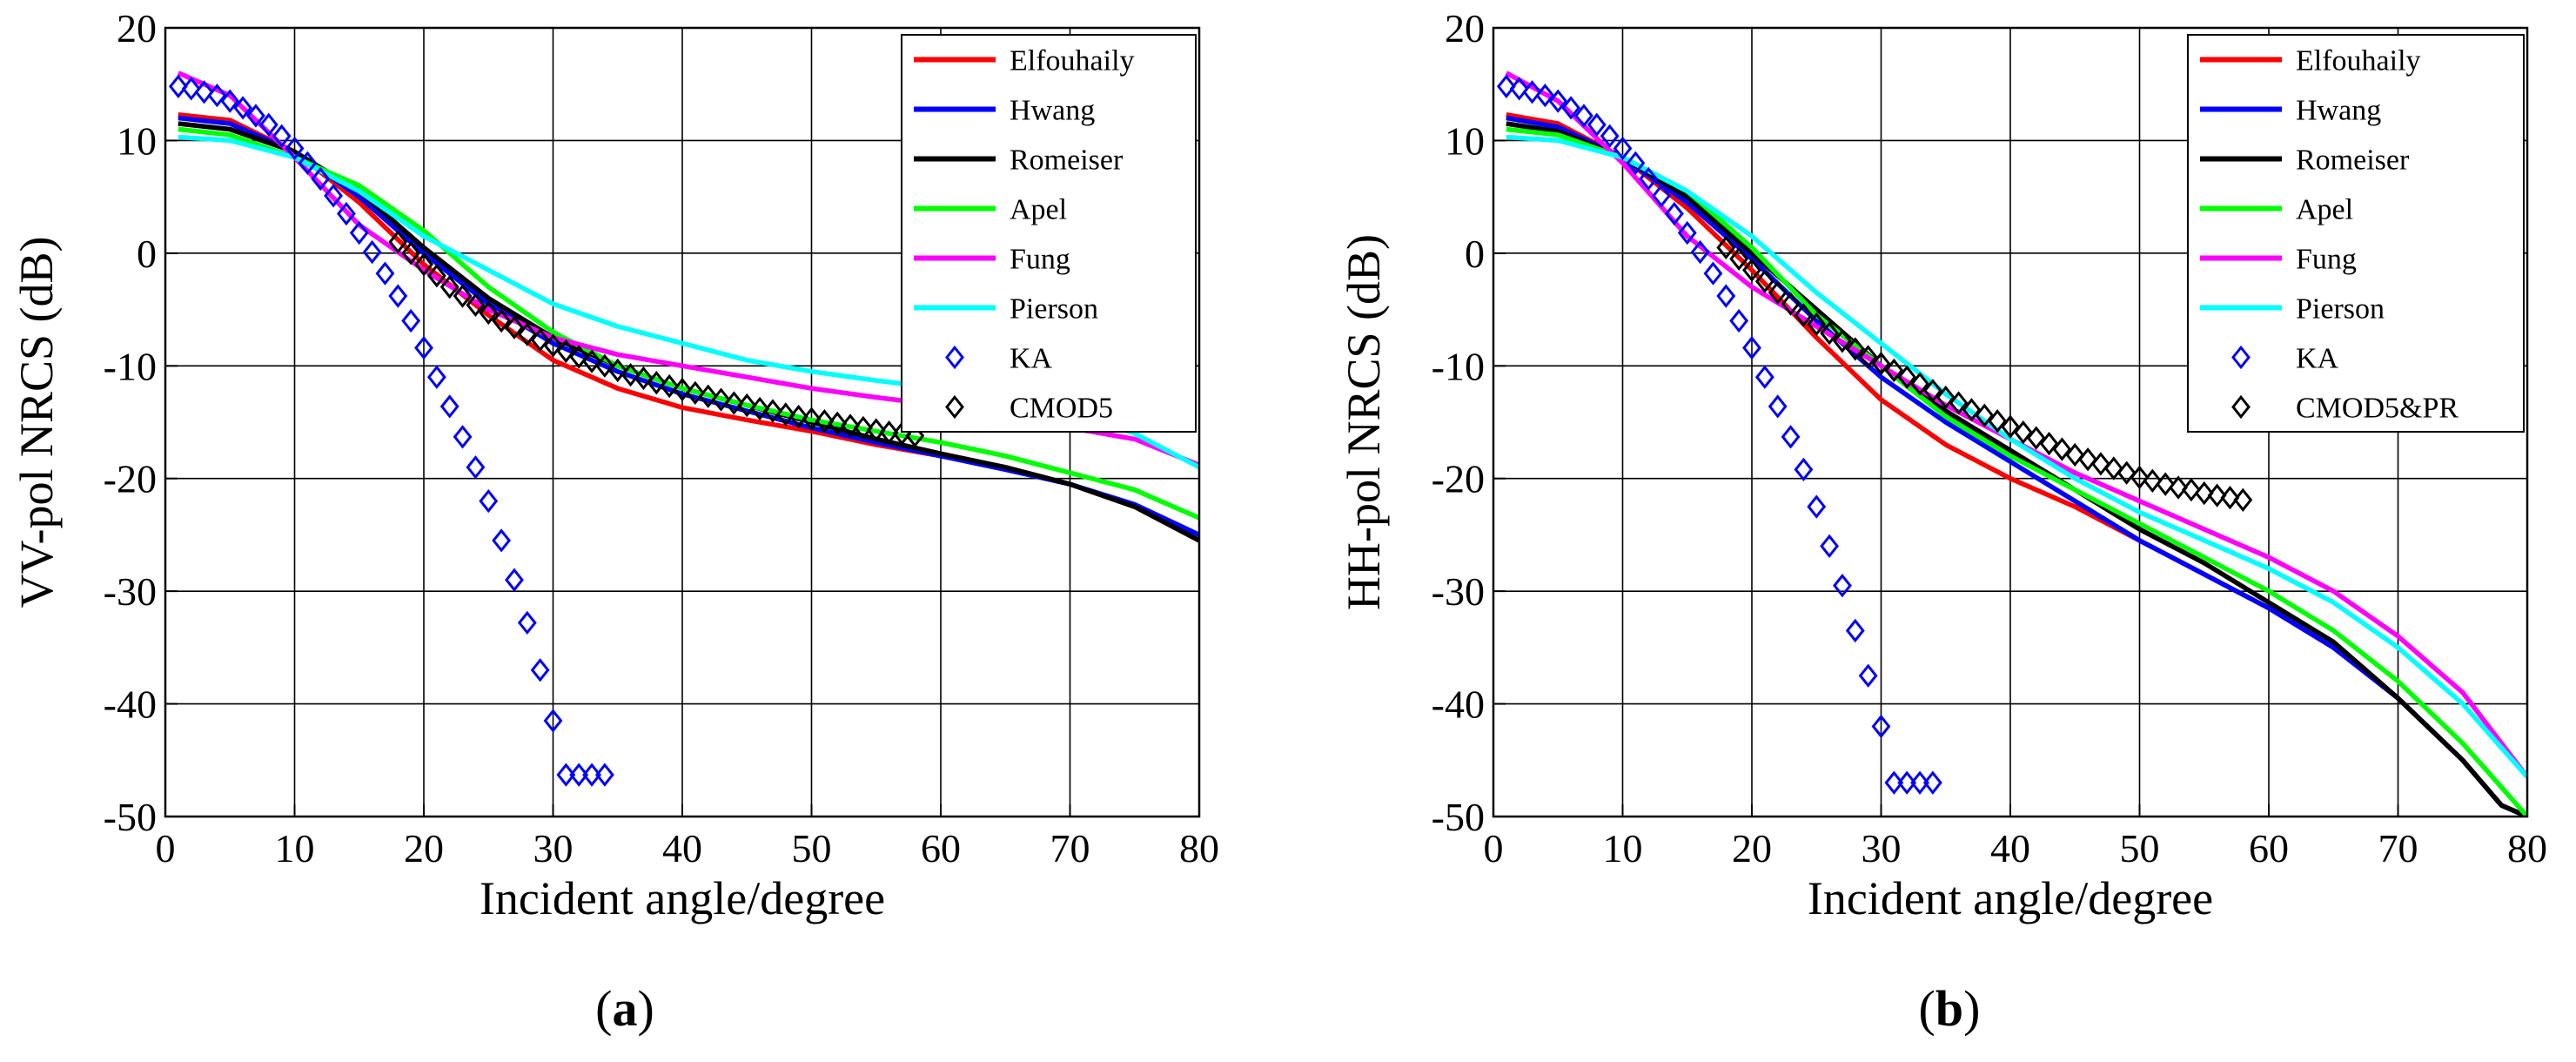 This screenshot has height=1062, width=2576. I want to click on x-tick-label: 80, so click(2527, 848).